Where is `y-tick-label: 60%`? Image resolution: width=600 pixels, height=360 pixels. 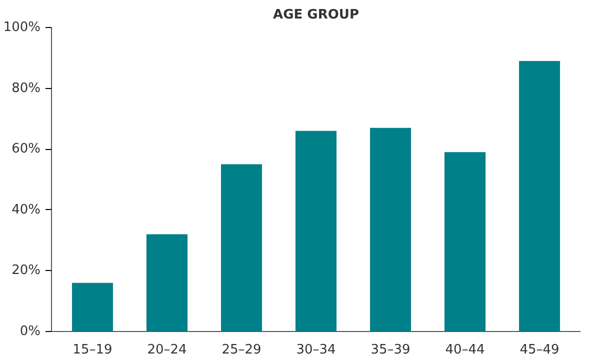
y-tick-label: 60% is located at coordinates (26, 149).